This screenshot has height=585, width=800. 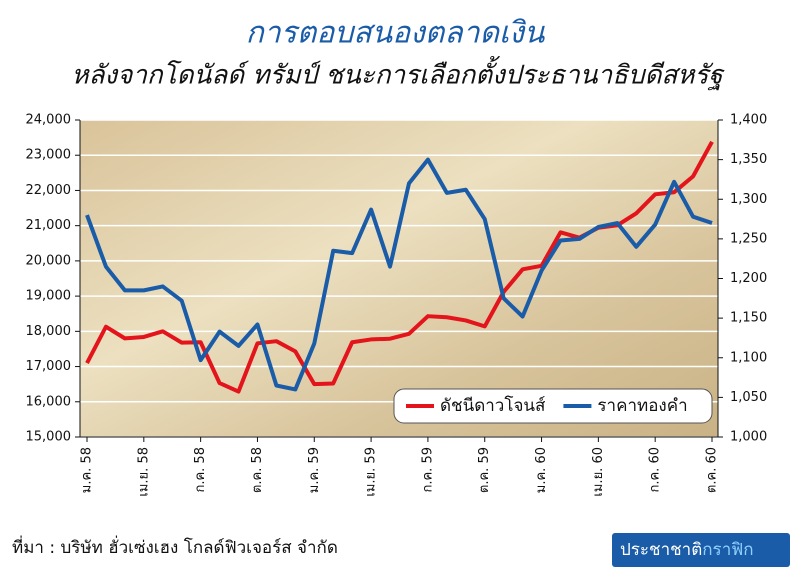 What do you see at coordinates (712, 470) in the screenshot?
I see `x-tick-label: ต.ค. 60` at bounding box center [712, 470].